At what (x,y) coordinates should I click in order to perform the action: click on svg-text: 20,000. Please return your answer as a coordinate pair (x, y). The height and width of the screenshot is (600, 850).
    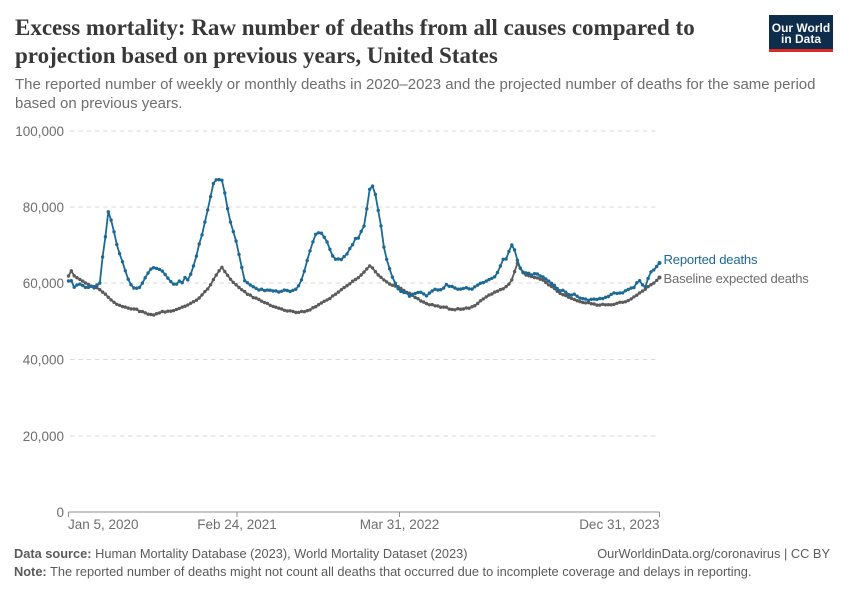
    Looking at the image, I should click on (43, 436).